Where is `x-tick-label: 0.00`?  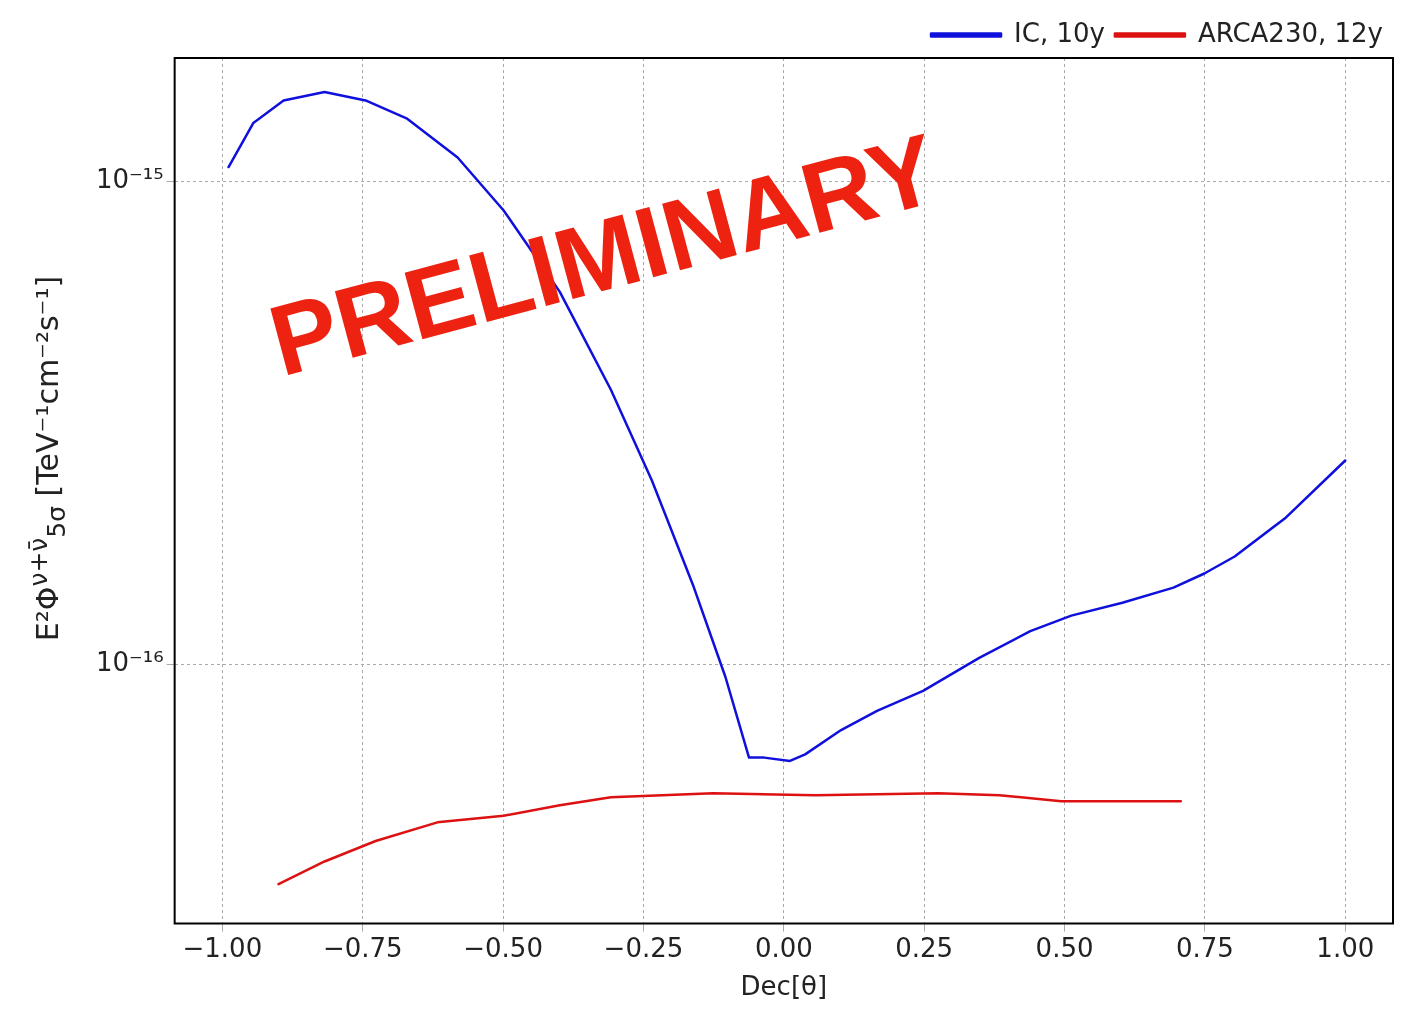
x-tick-label: 0.00 is located at coordinates (783, 947).